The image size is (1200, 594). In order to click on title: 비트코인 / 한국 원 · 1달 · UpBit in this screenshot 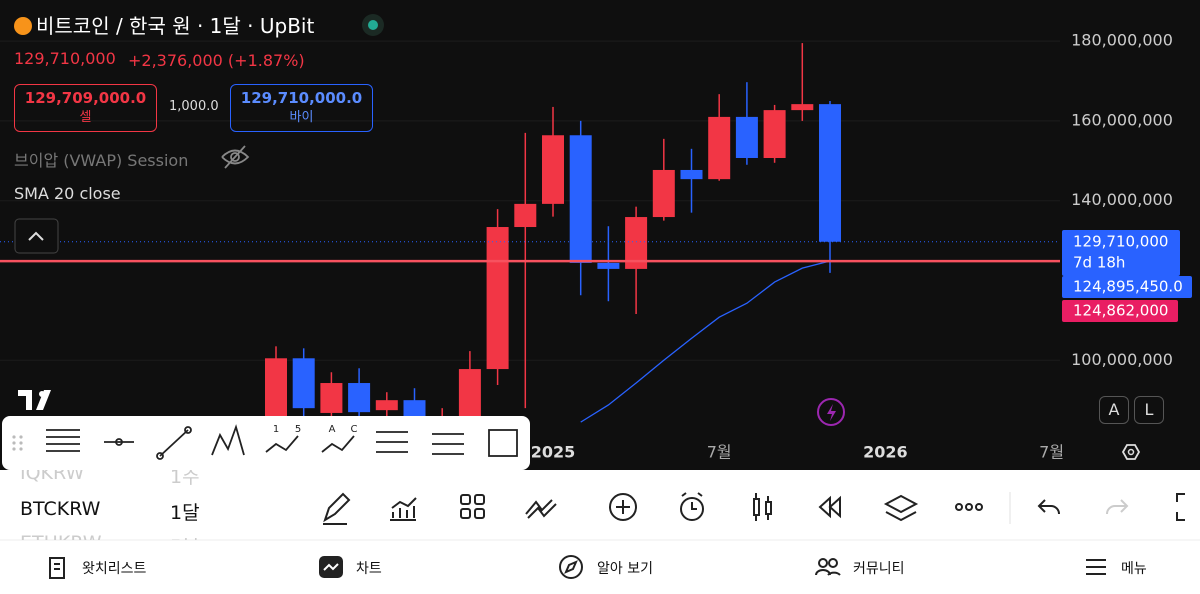, I will do `click(164, 24)`.